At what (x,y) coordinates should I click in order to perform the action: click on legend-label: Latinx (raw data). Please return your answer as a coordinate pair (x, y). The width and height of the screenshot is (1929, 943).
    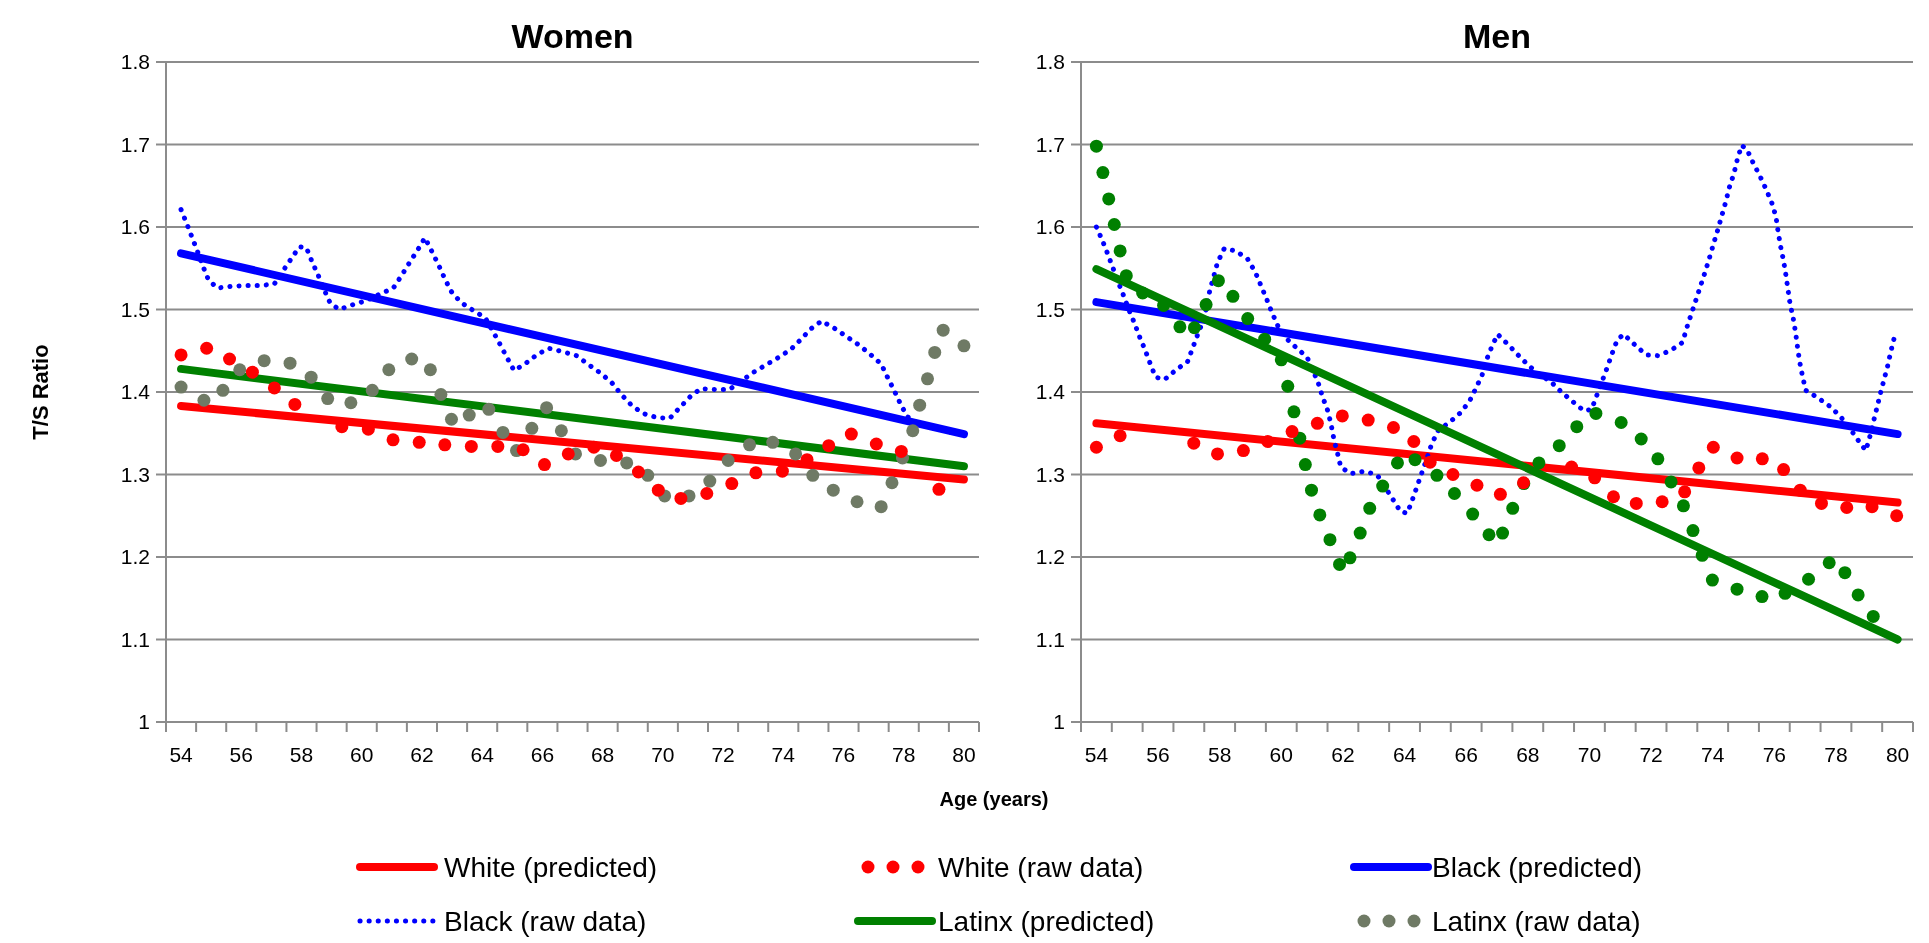
    Looking at the image, I should click on (1536, 921).